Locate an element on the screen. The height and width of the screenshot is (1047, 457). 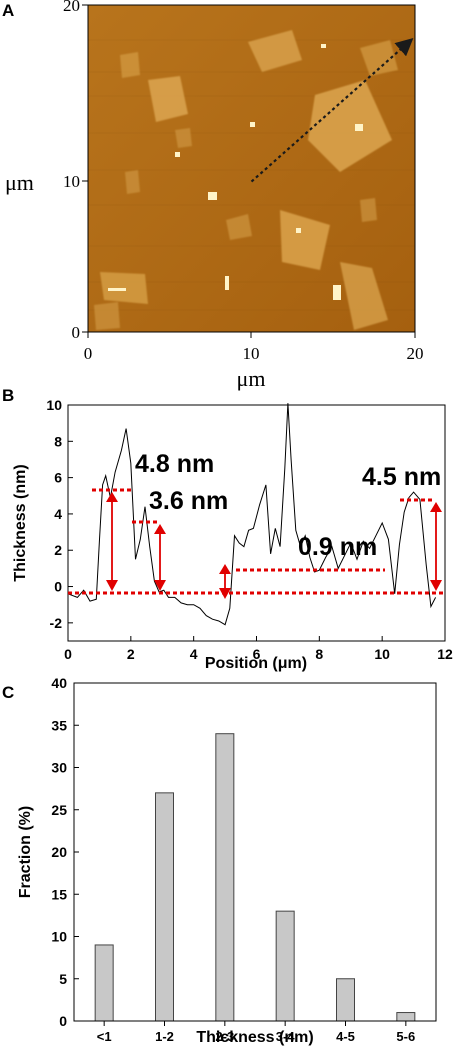
a-y-tick-label: 20 is located at coordinates (71, 7).